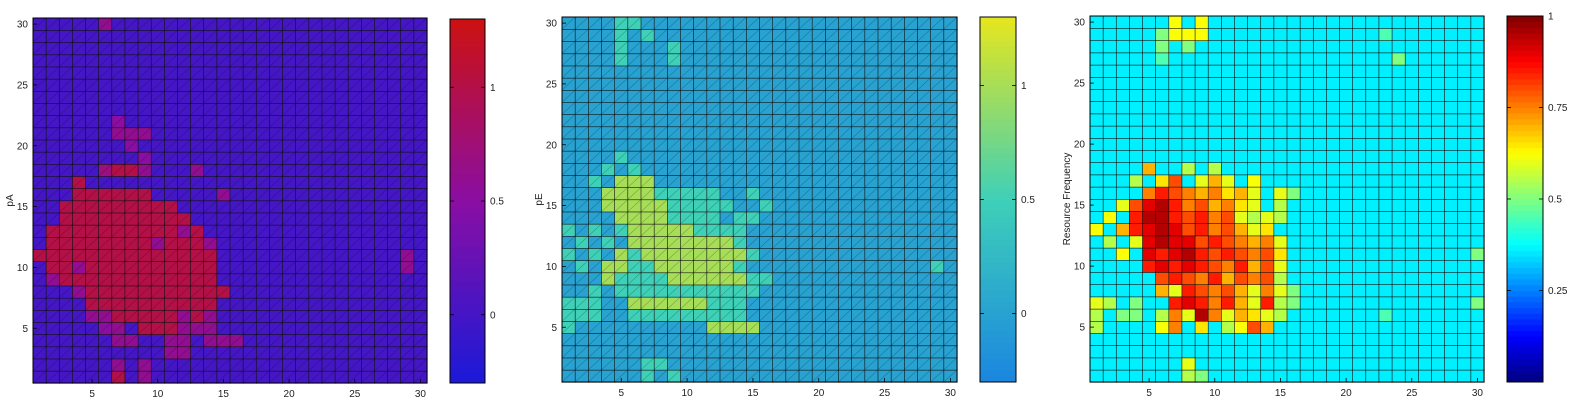 The image size is (1593, 412). What do you see at coordinates (493, 315) in the screenshot?
I see `colorbar-tick-label: 0` at bounding box center [493, 315].